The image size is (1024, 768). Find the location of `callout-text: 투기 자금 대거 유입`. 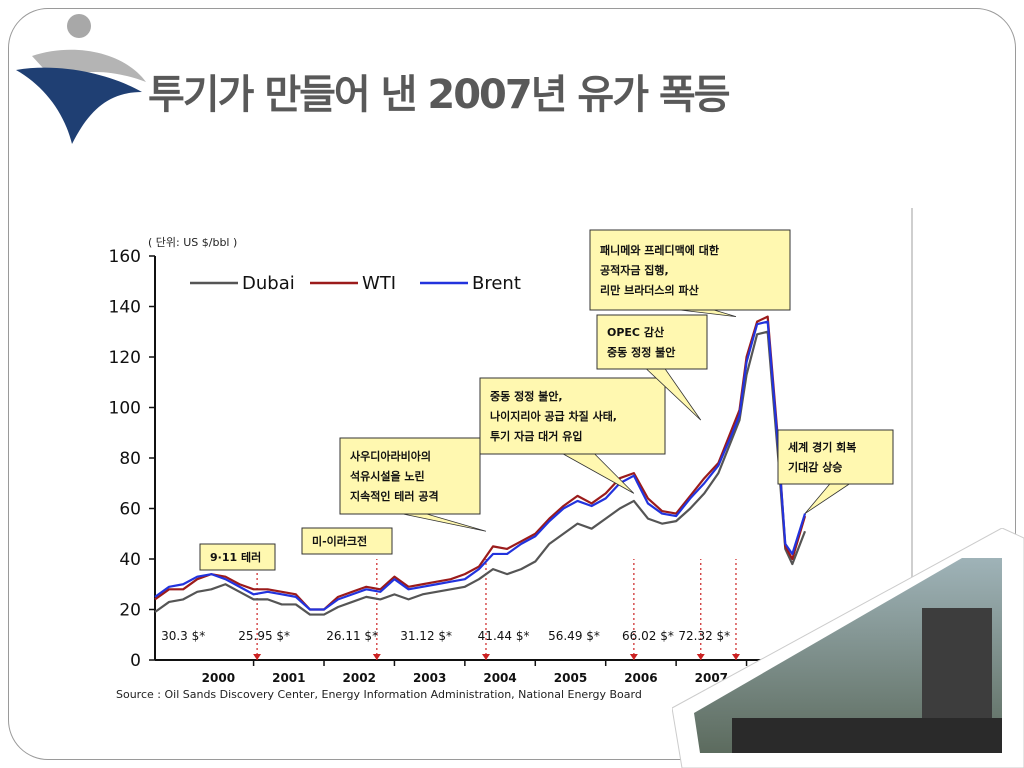

callout-text: 투기 자금 대거 유입 is located at coordinates (536, 436).